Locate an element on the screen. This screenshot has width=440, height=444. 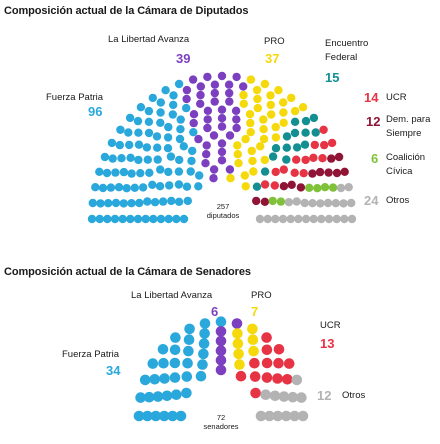
value-lla-diputados: 39 is located at coordinates (183, 58).